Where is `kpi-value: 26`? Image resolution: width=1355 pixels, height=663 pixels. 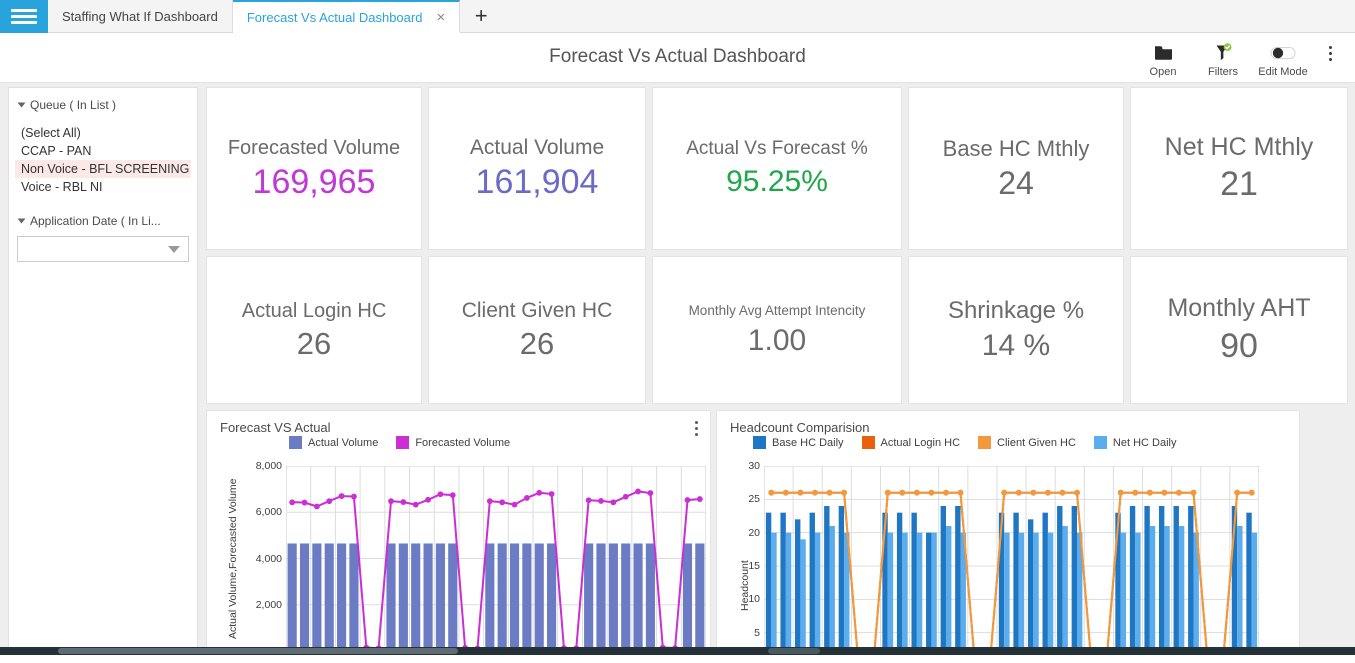 kpi-value: 26 is located at coordinates (314, 343).